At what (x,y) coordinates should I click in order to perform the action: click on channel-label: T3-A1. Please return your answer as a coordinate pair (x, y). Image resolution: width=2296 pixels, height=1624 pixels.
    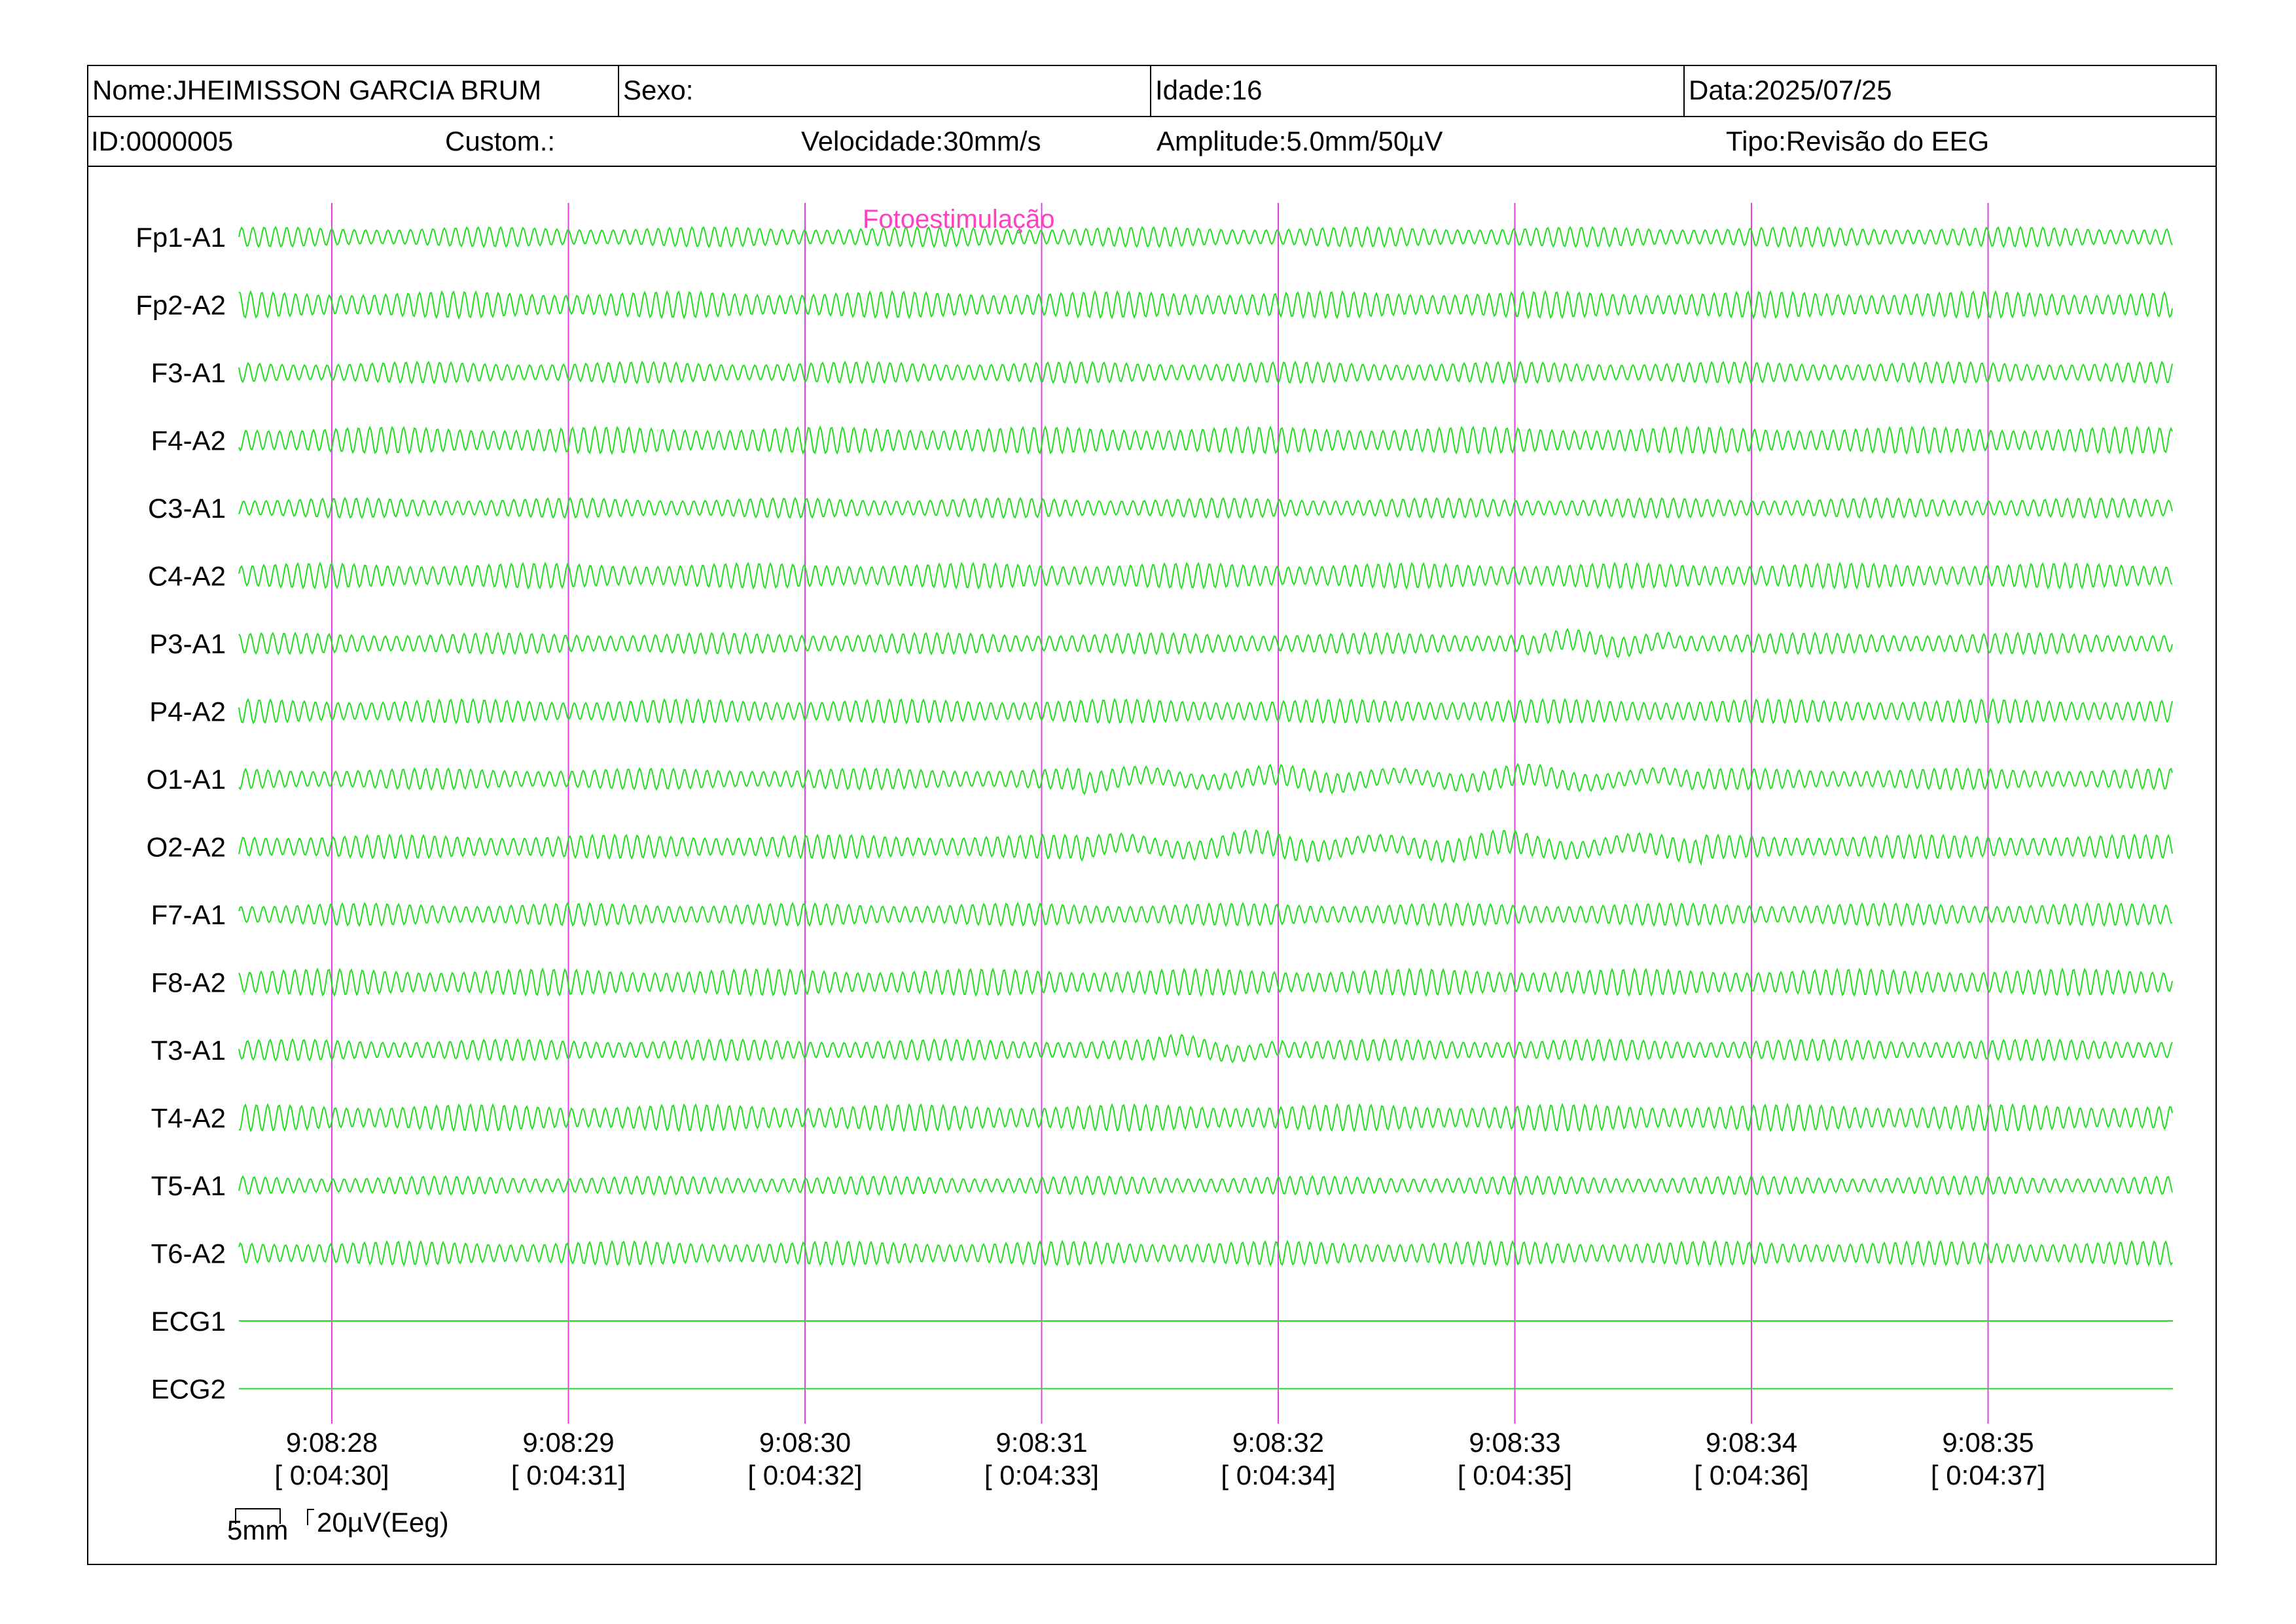
    Looking at the image, I should click on (188, 1050).